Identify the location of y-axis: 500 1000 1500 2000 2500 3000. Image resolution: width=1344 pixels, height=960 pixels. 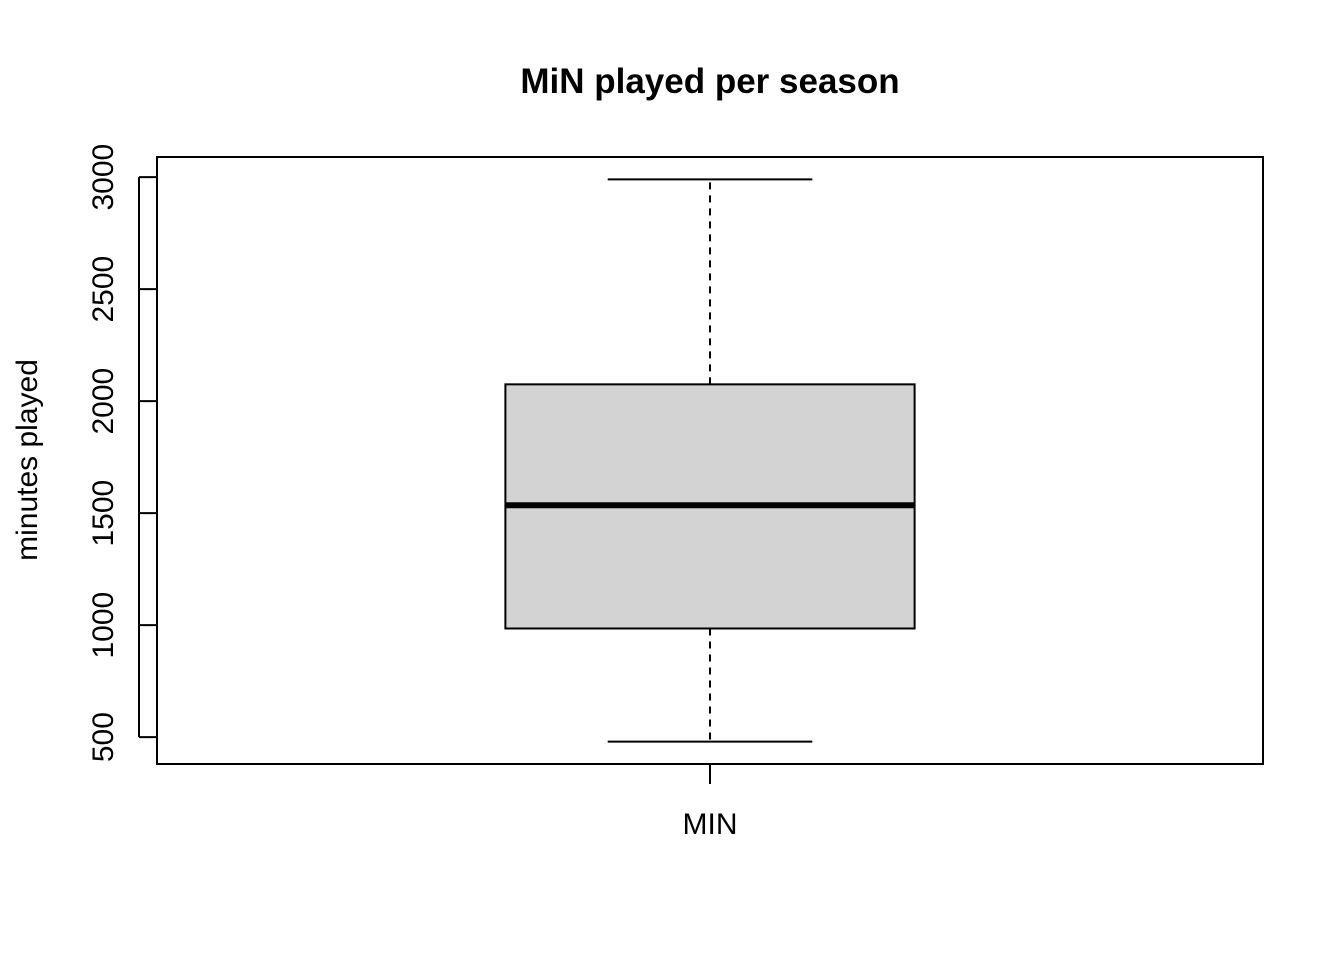
(122, 453).